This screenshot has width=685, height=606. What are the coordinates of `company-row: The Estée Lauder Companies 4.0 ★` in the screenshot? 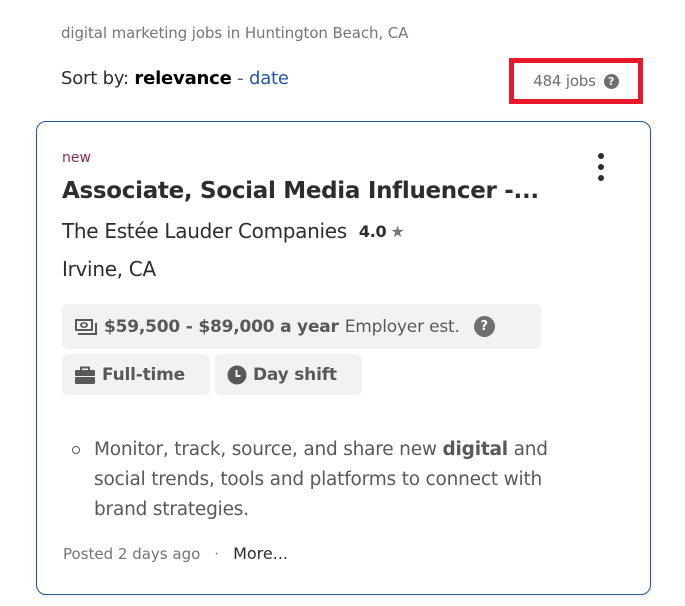 It's located at (233, 231).